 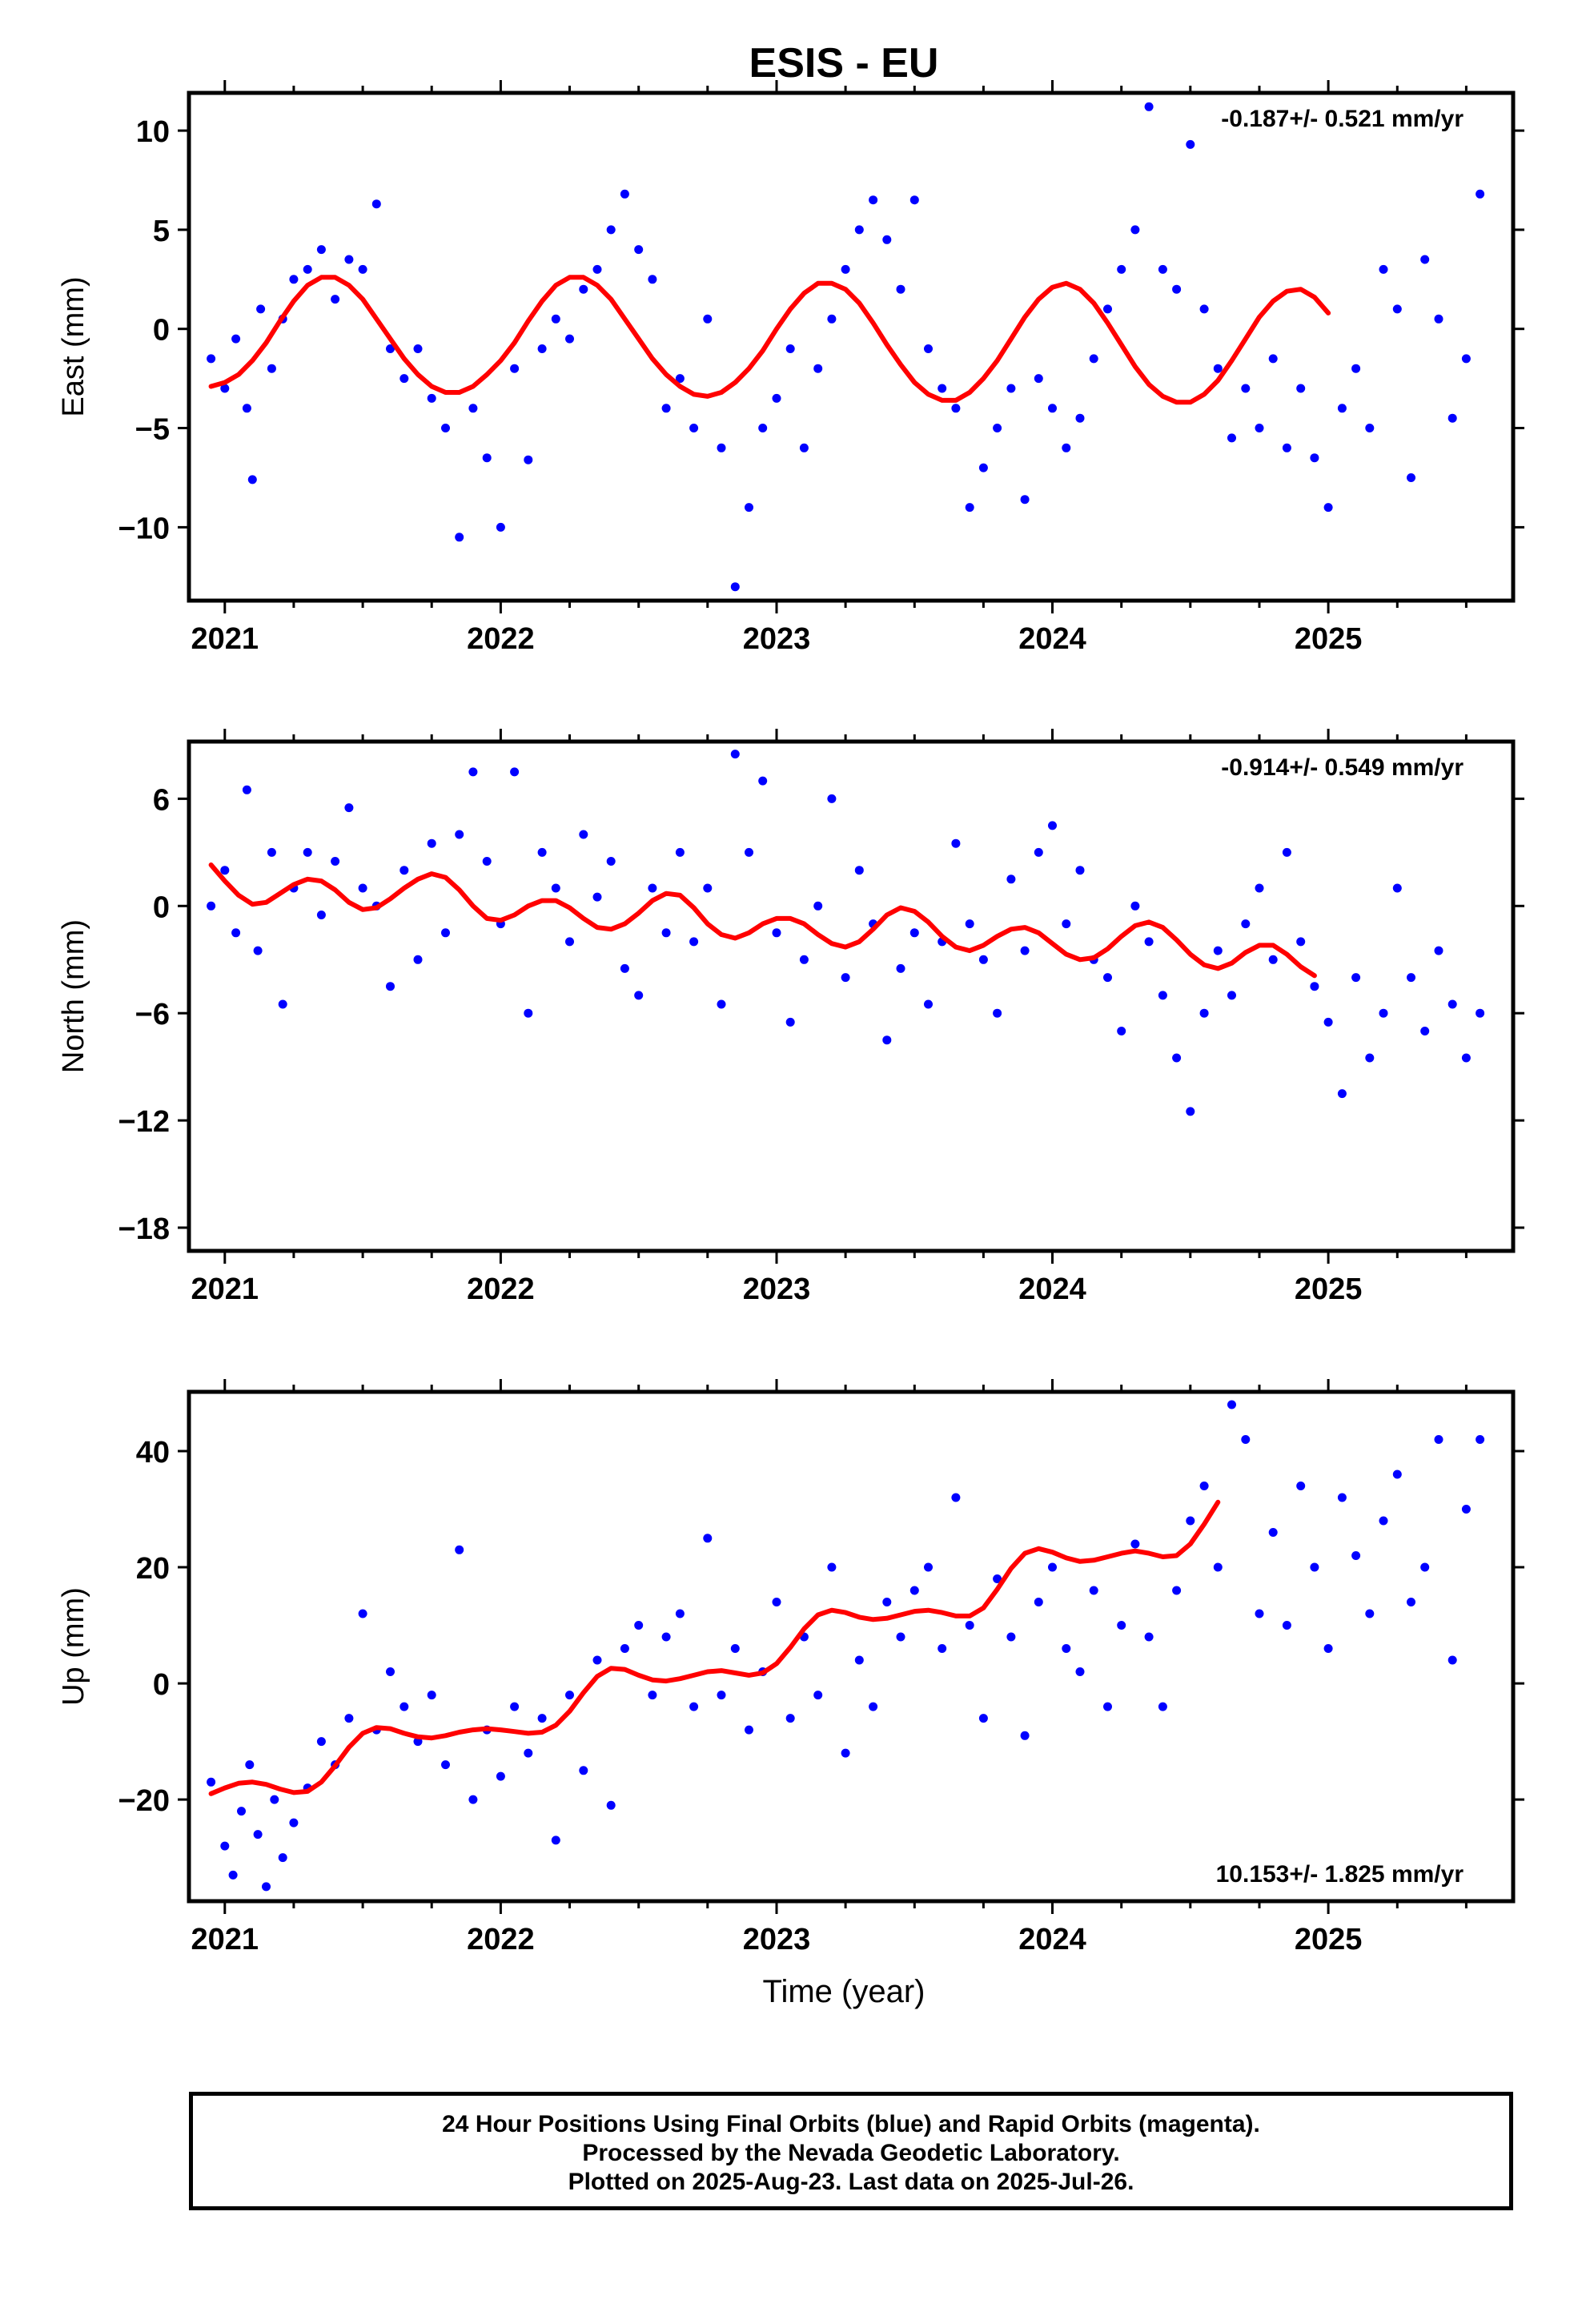 What do you see at coordinates (1342, 767) in the screenshot?
I see `north-rate-label: -0.914+/- 0.549 mm/yr` at bounding box center [1342, 767].